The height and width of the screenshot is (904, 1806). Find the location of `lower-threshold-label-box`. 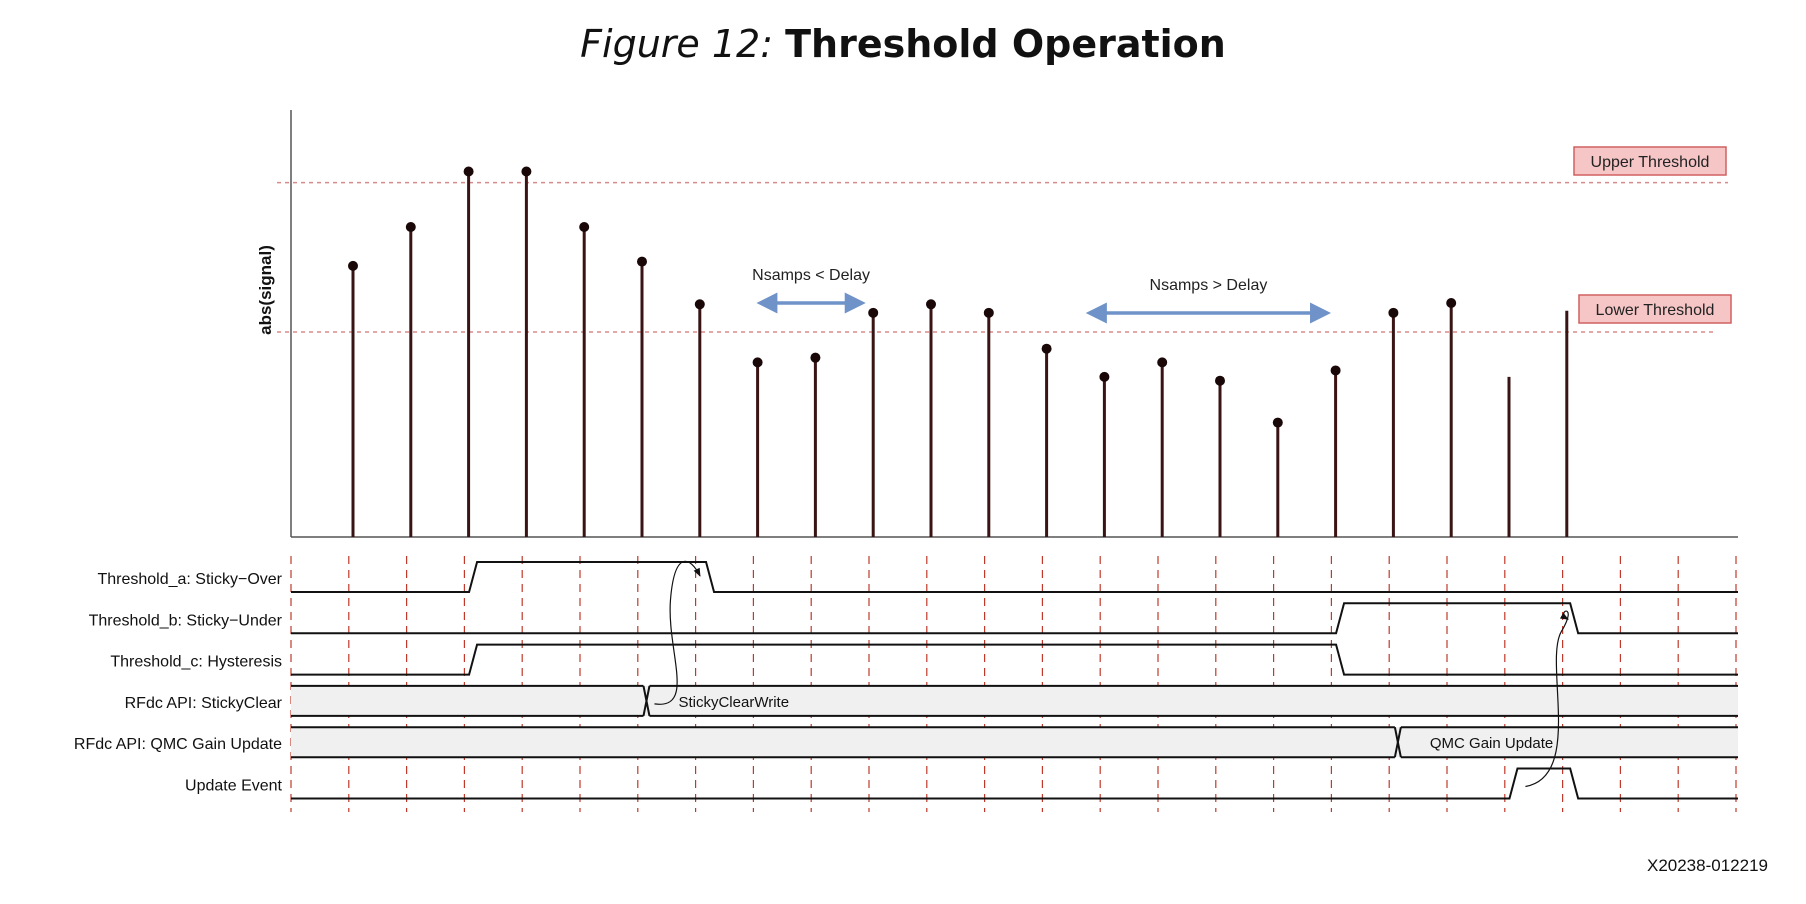

lower-threshold-label-box is located at coordinates (1655, 309).